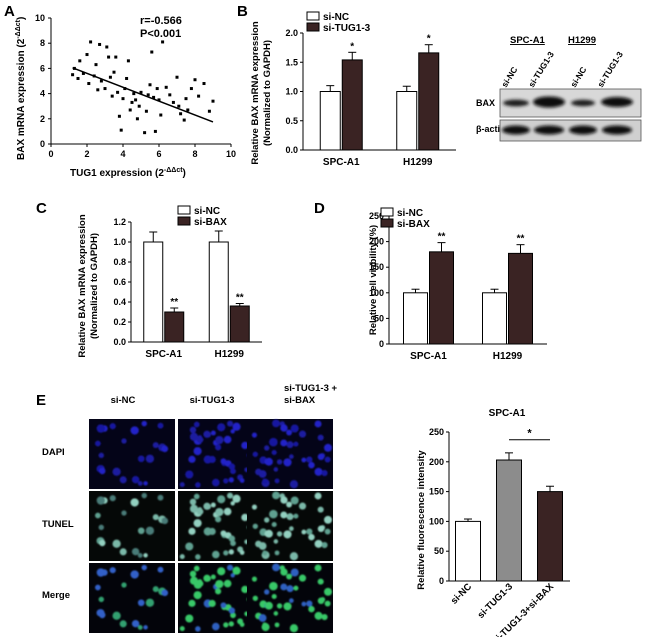 Image resolution: width=650 pixels, height=637 pixels. I want to click on y-tick-label: 0.6, so click(119, 282).